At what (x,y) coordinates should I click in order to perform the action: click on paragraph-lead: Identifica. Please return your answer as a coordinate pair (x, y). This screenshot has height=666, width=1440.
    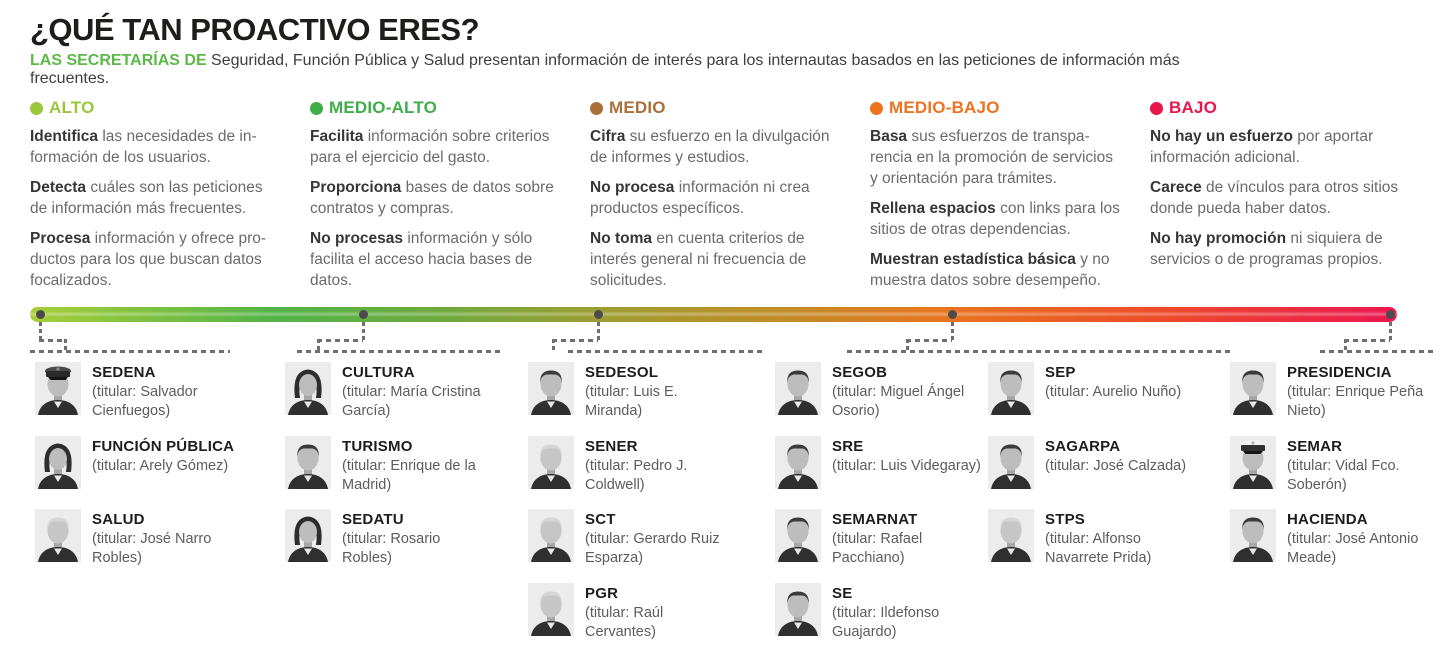
    Looking at the image, I should click on (64, 136).